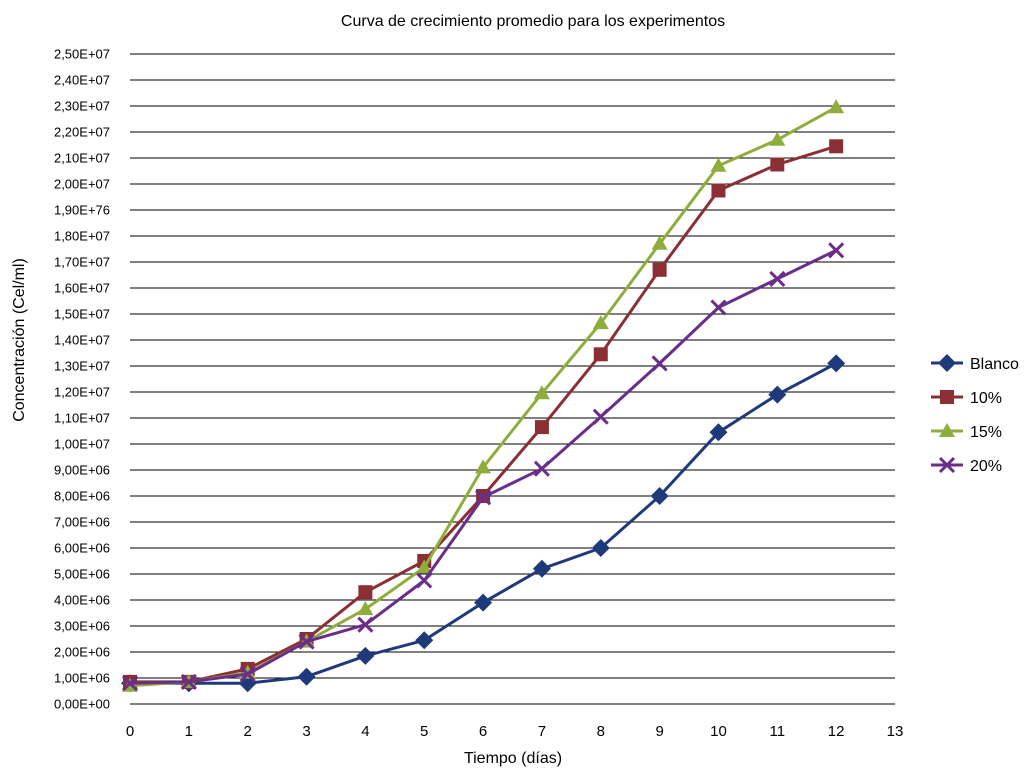 This screenshot has width=1028, height=772. I want to click on y-tick-label: 2,50E+07, so click(82, 54).